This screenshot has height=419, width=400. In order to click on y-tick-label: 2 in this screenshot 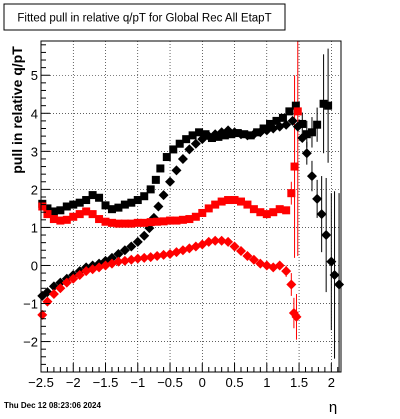, I will do `click(34, 189)`.